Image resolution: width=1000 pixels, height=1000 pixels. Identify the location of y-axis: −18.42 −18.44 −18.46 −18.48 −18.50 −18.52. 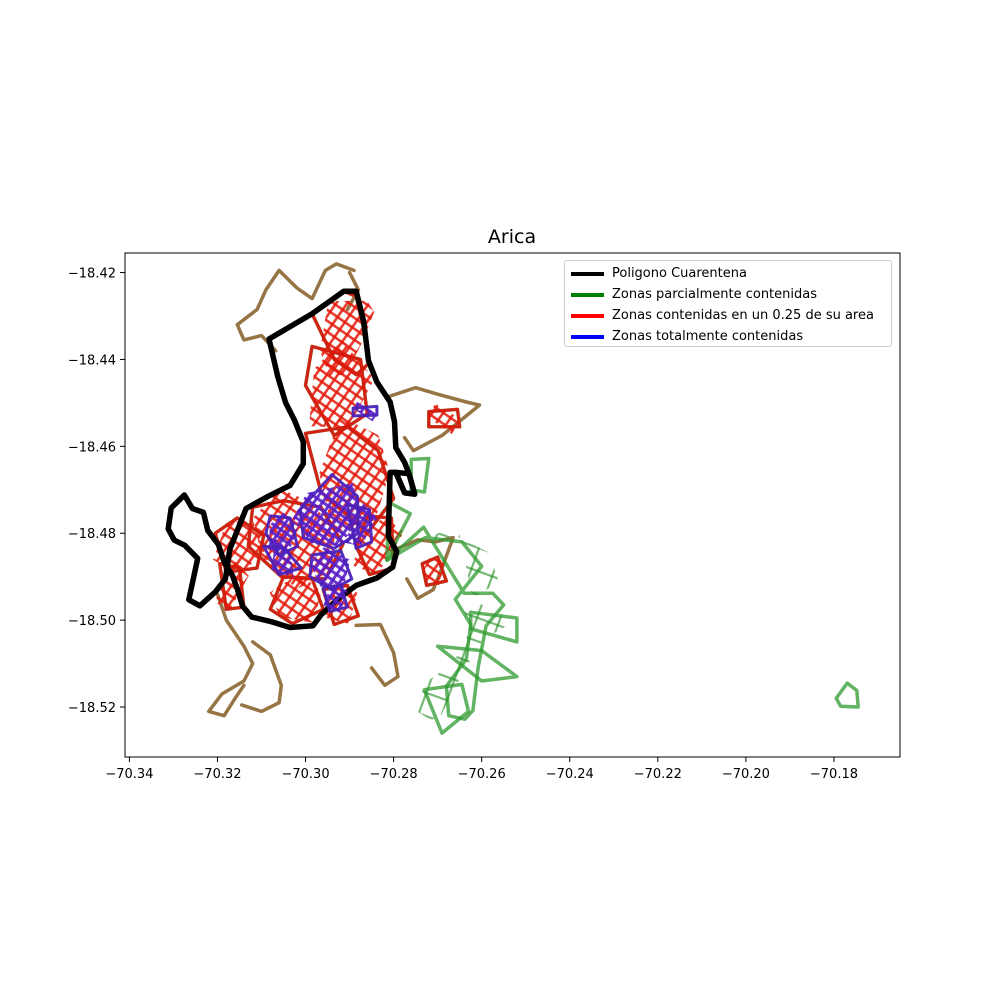
(96, 491).